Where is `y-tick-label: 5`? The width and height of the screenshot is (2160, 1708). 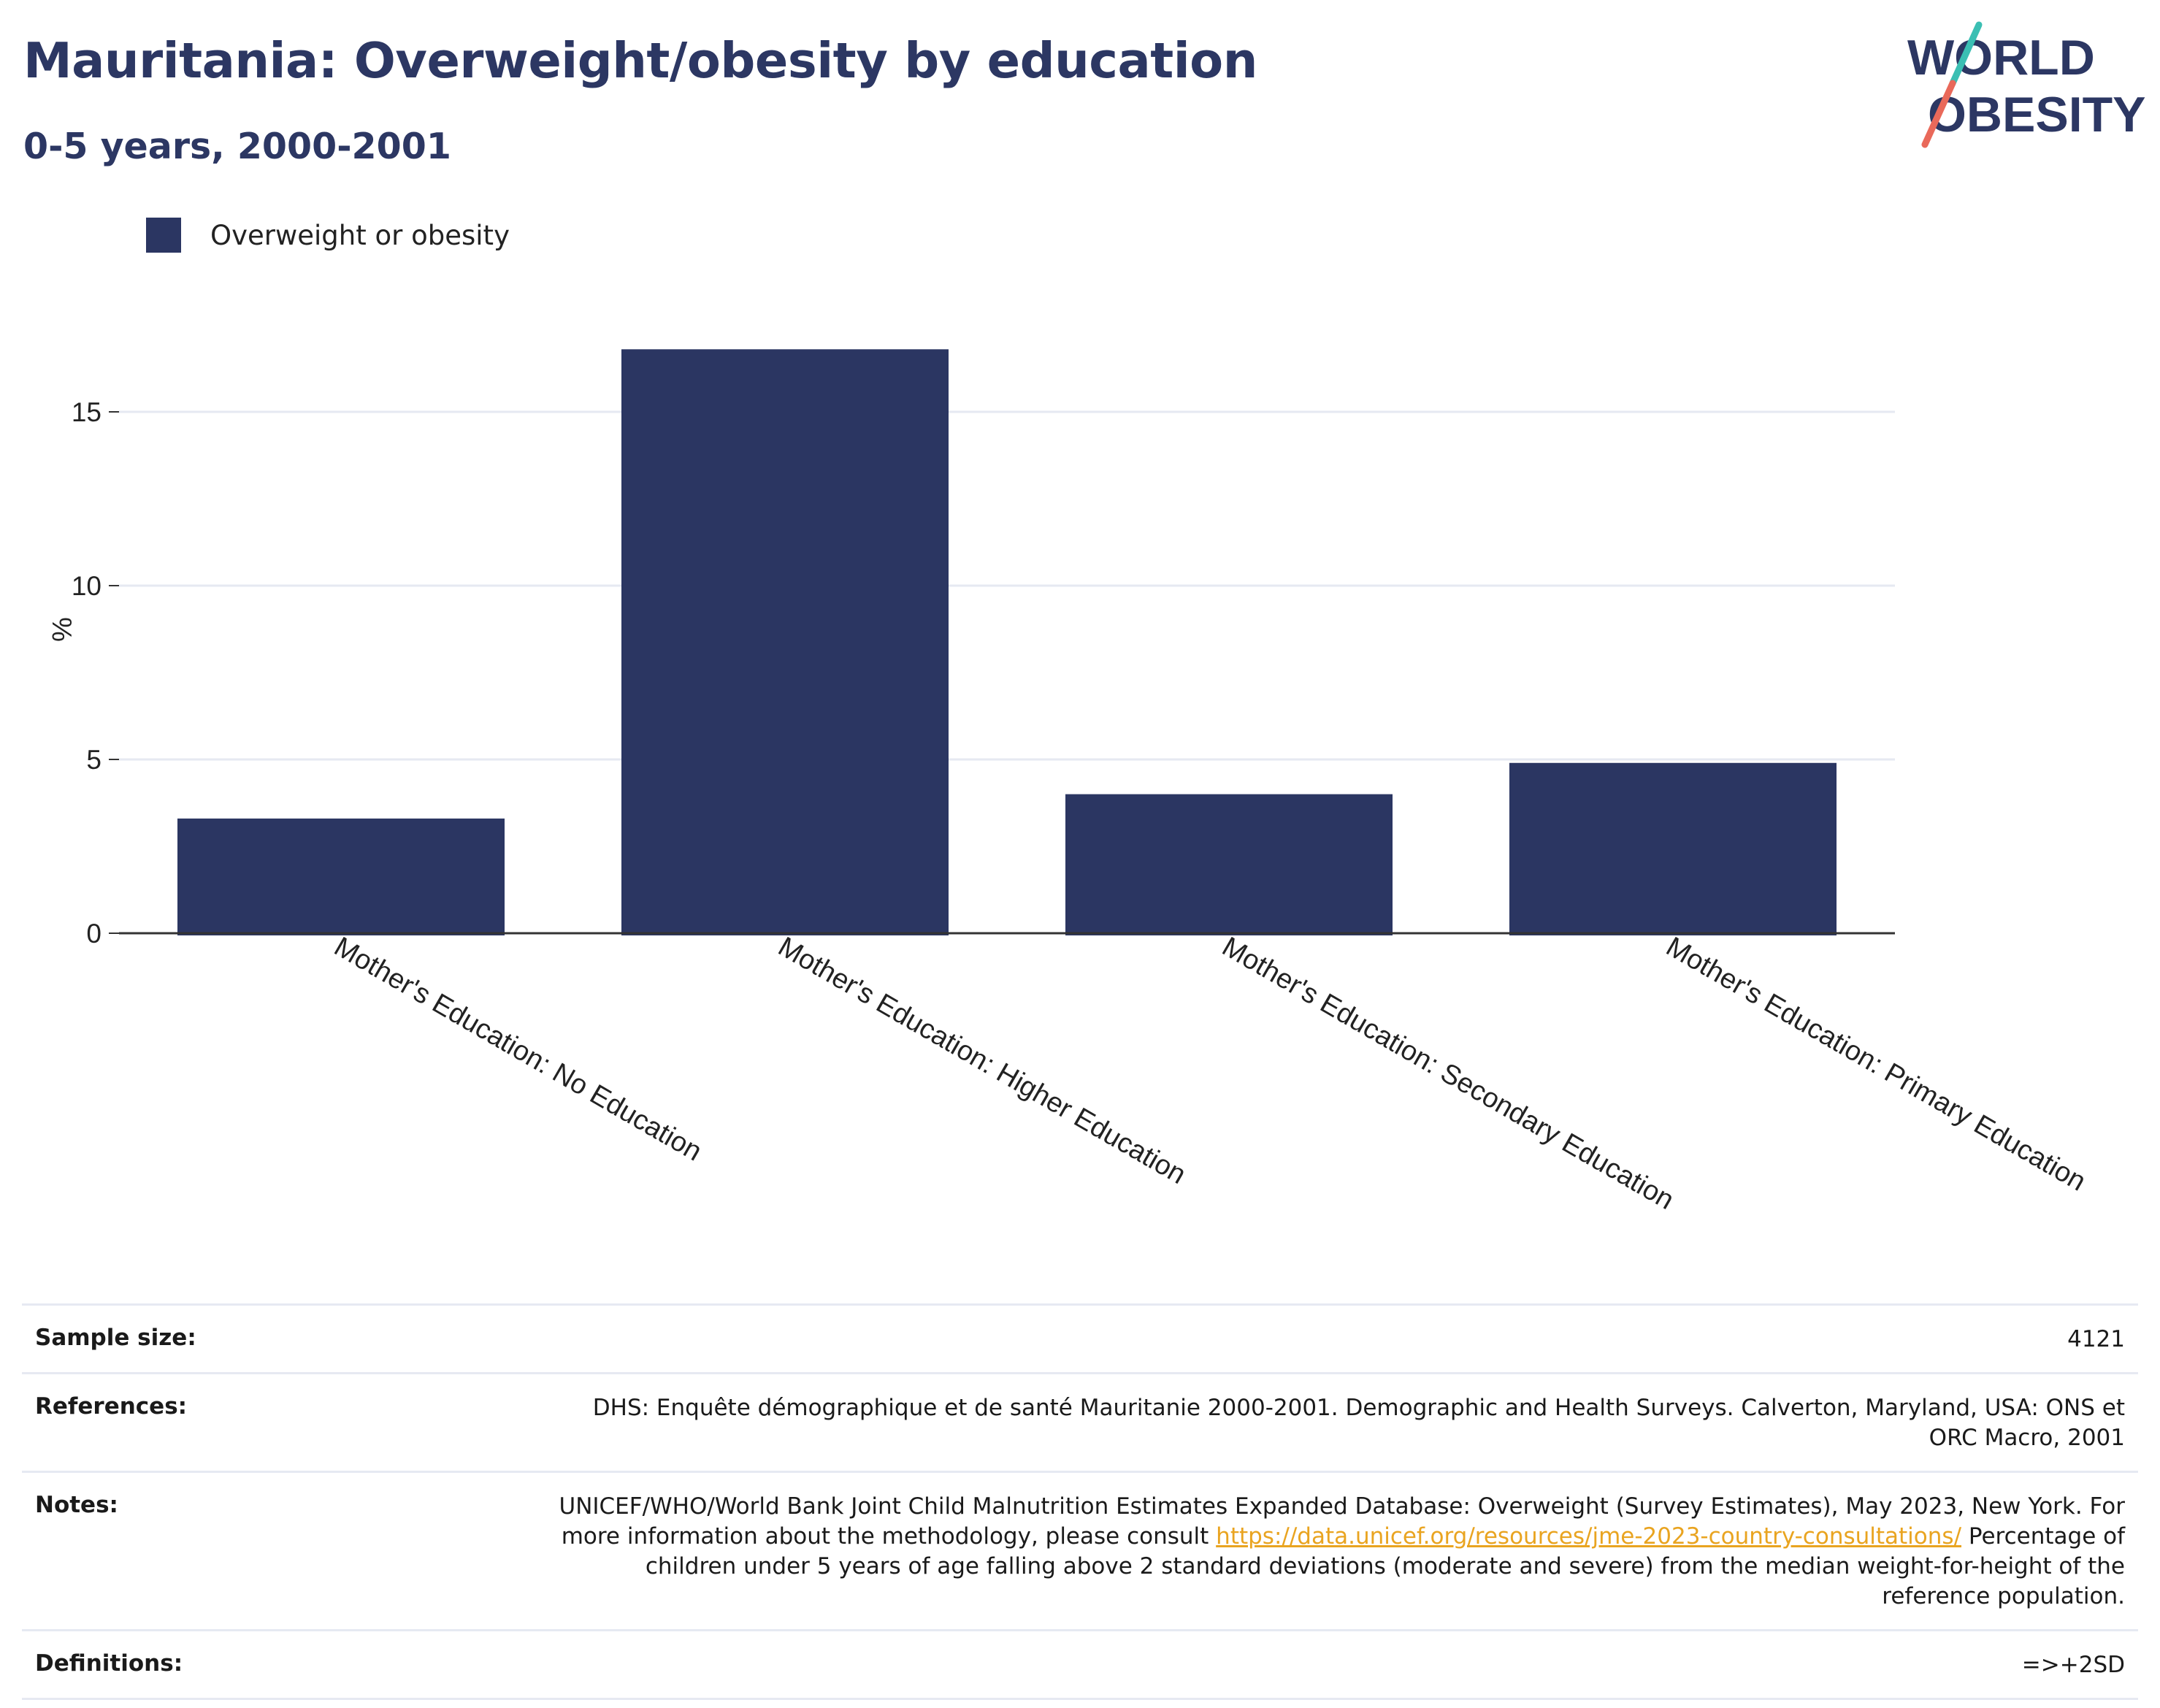
y-tick-label: 5 is located at coordinates (94, 760).